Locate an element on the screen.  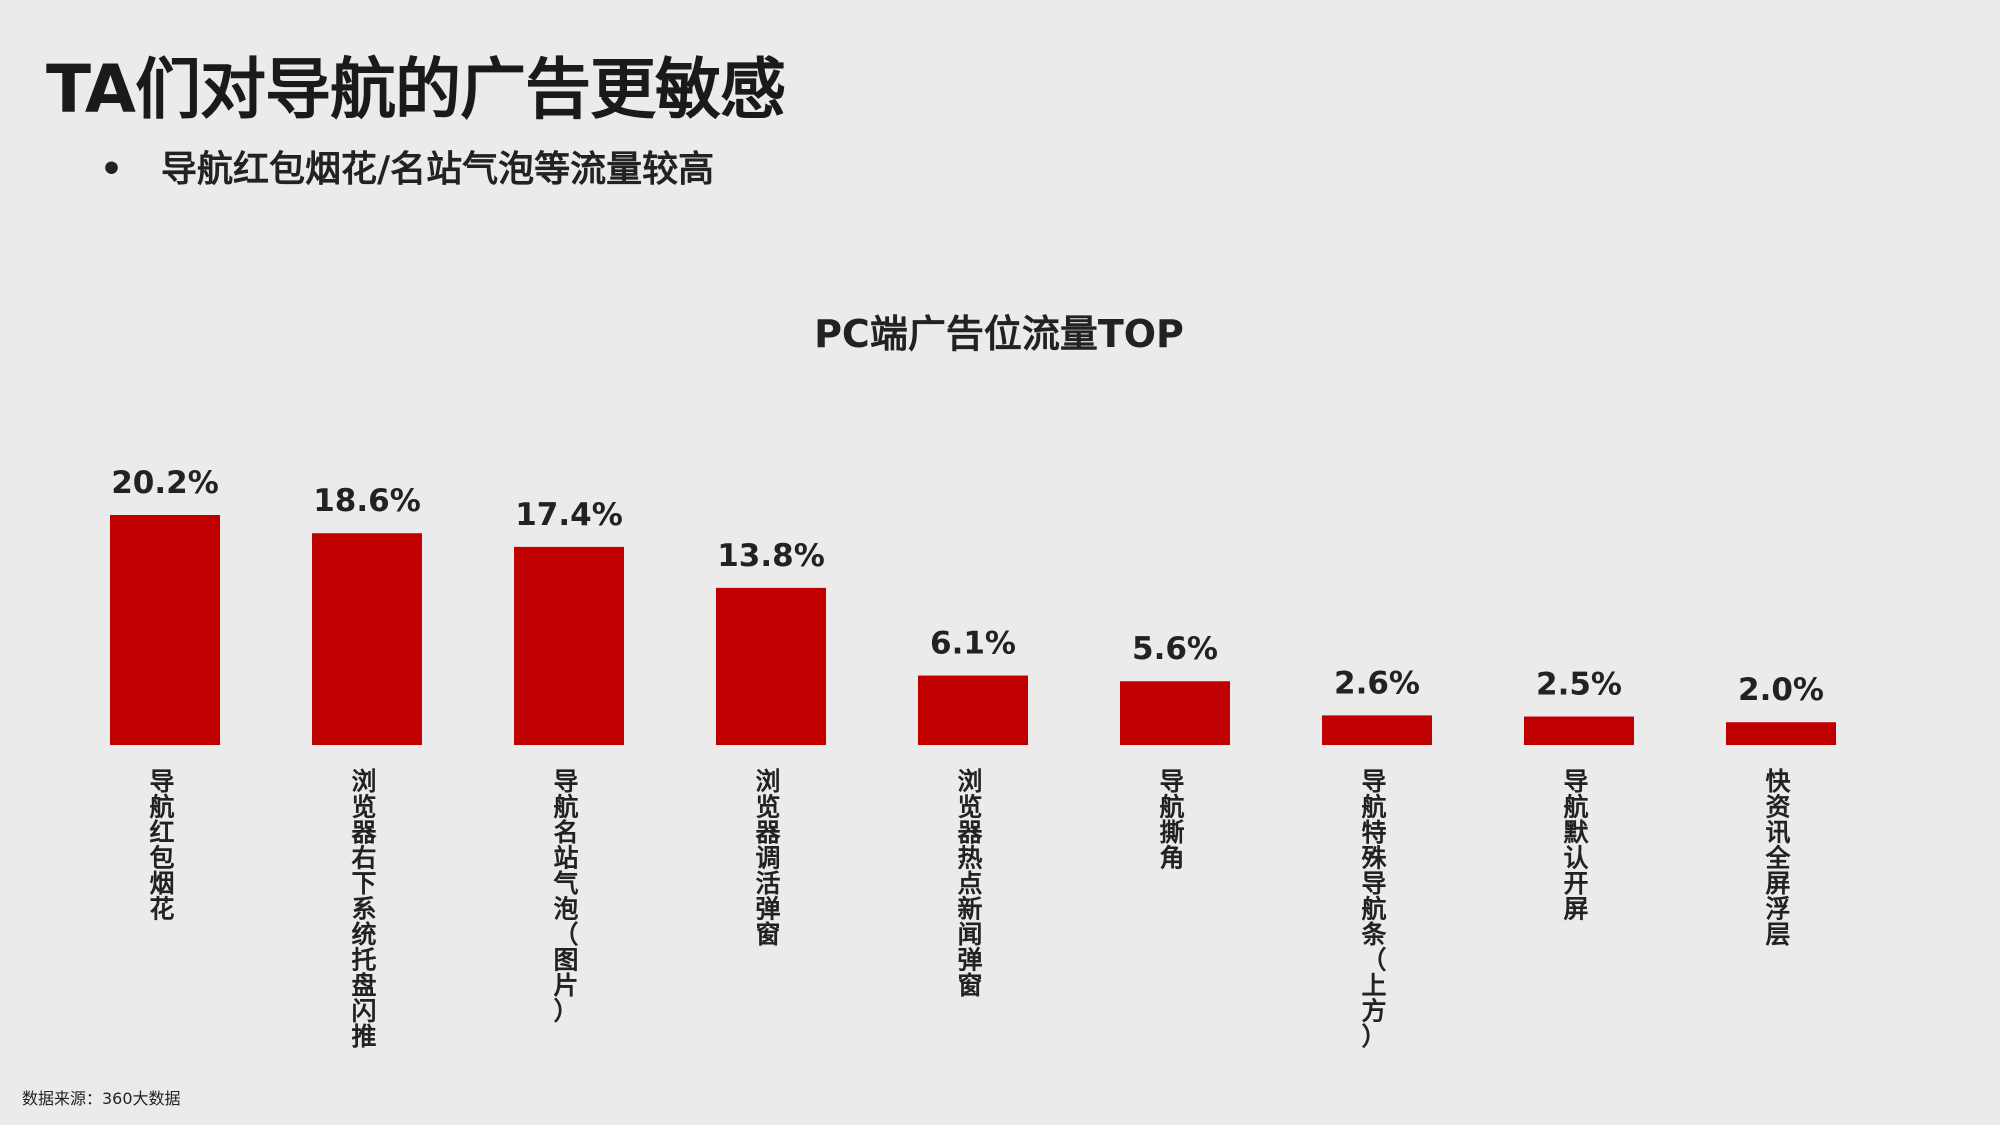
bar-value-label: 5.6% is located at coordinates (1175, 649).